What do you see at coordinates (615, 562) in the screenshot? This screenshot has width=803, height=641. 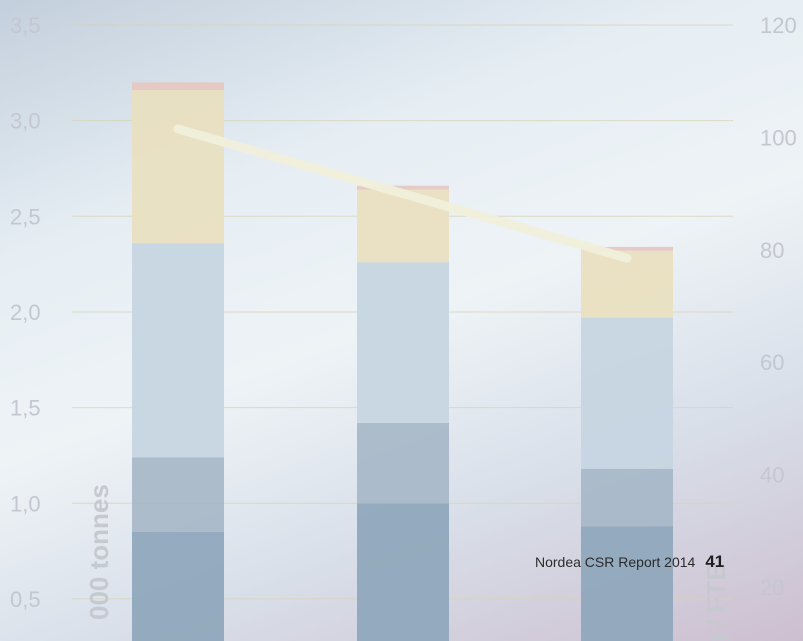 I see `report-title: Nordea CSR Report 2014` at bounding box center [615, 562].